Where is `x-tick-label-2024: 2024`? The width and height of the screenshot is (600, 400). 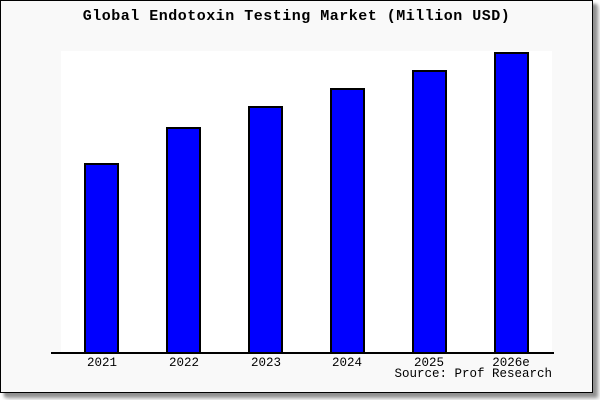
x-tick-label-2024: 2024 is located at coordinates (346, 363).